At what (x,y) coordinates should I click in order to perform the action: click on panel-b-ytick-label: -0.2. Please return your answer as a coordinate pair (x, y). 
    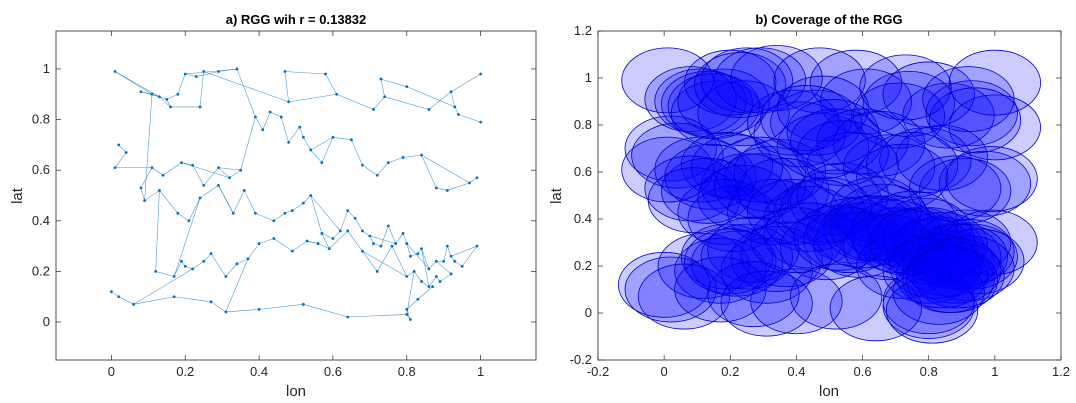
    Looking at the image, I should click on (581, 359).